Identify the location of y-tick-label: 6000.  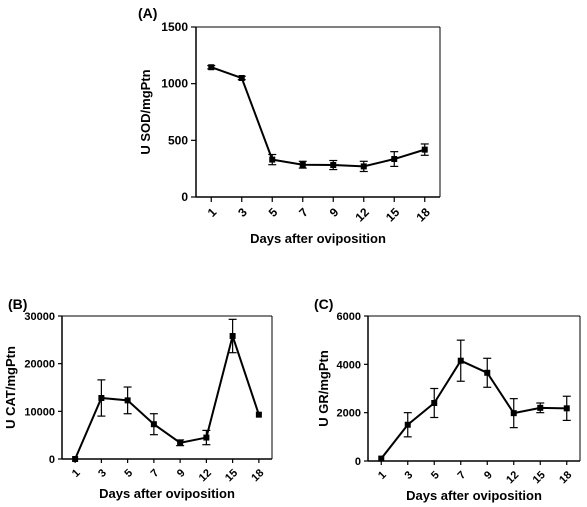
(349, 317).